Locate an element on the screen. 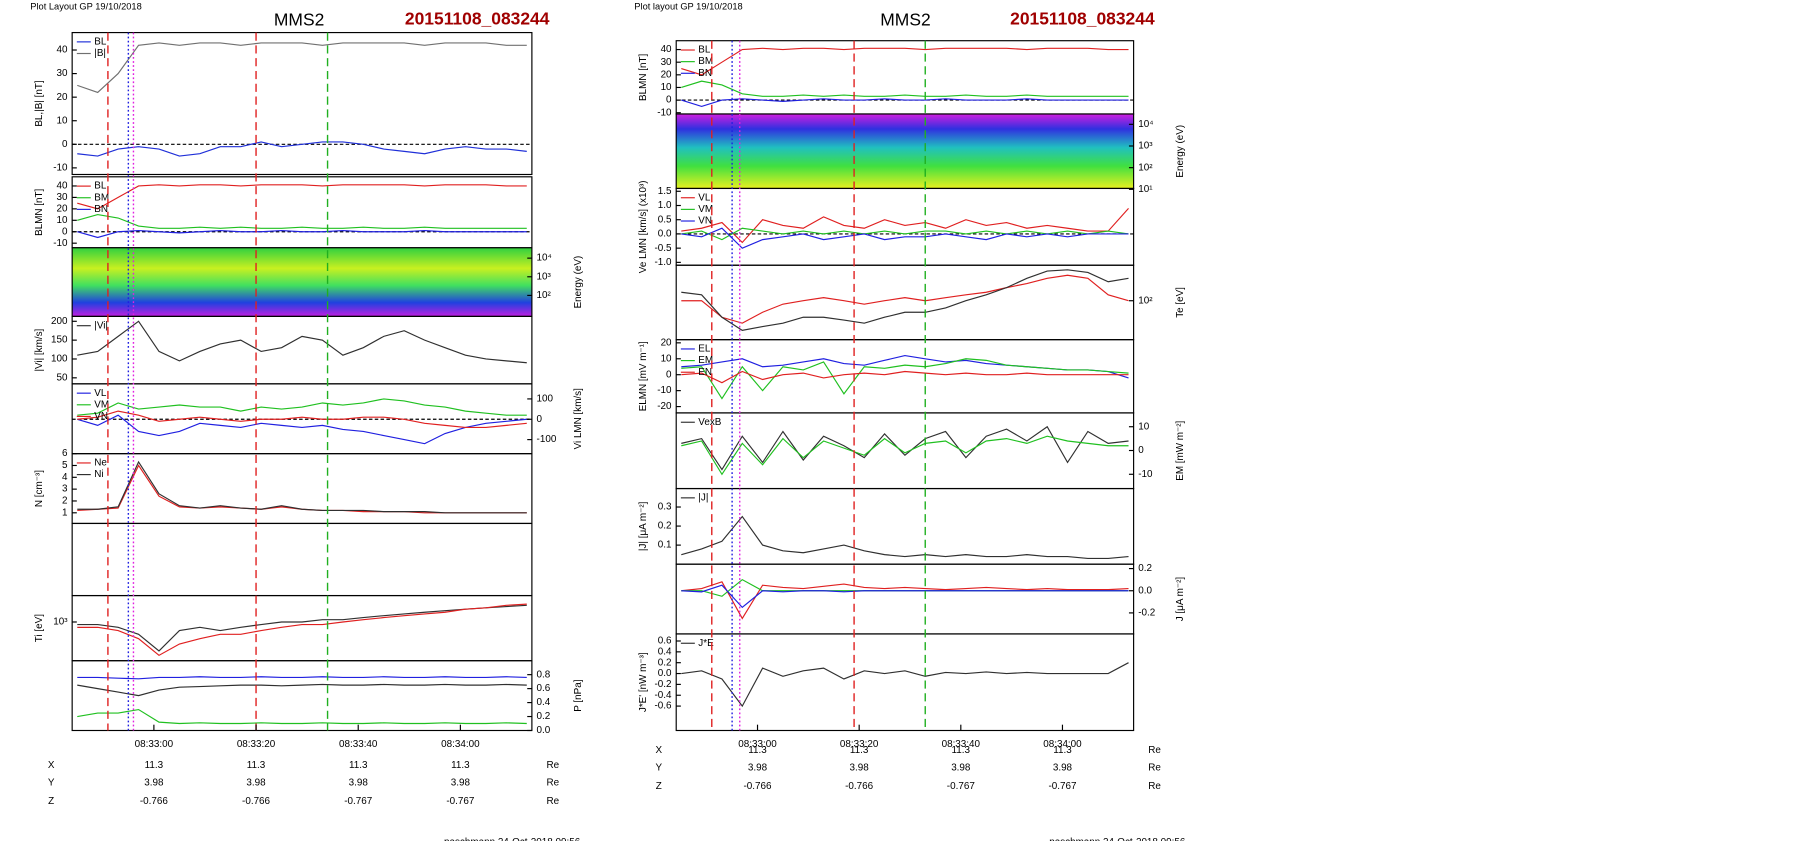 The height and width of the screenshot is (841, 1804). y-tick-label: 10⁴ is located at coordinates (1145, 124).